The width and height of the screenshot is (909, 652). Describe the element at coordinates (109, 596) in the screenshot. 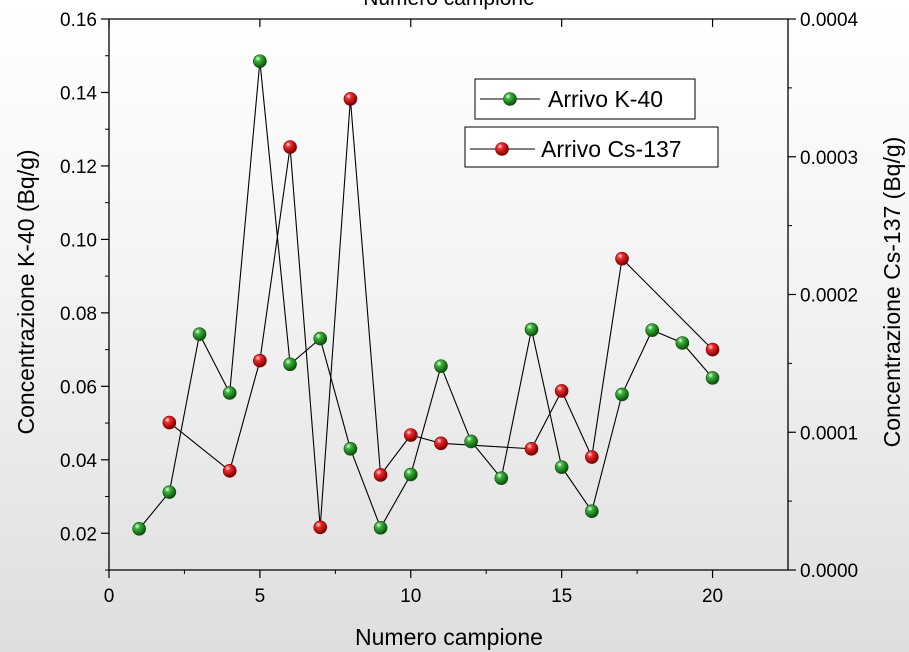

I see `x-tick-label: 0` at that location.